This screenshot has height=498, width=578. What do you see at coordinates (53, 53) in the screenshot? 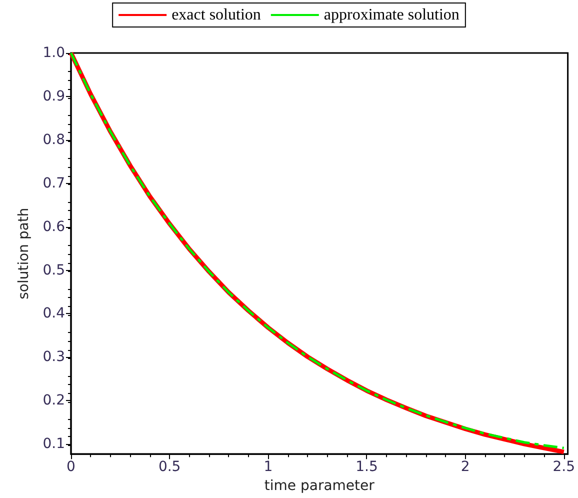
I see `y-tick-label: 1.0` at bounding box center [53, 53].